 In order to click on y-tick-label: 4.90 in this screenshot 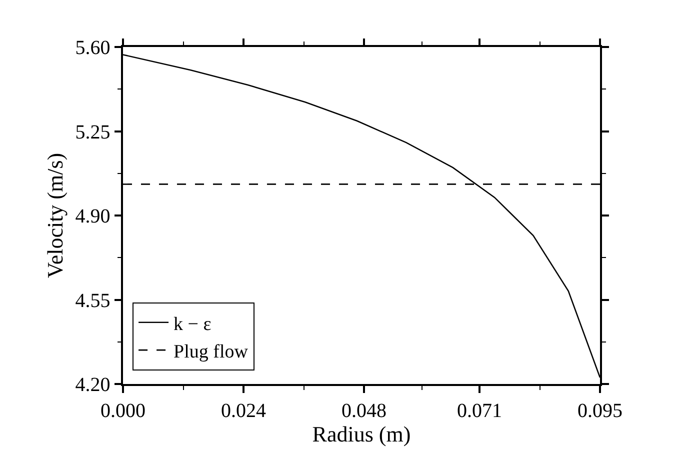, I will do `click(92, 217)`.